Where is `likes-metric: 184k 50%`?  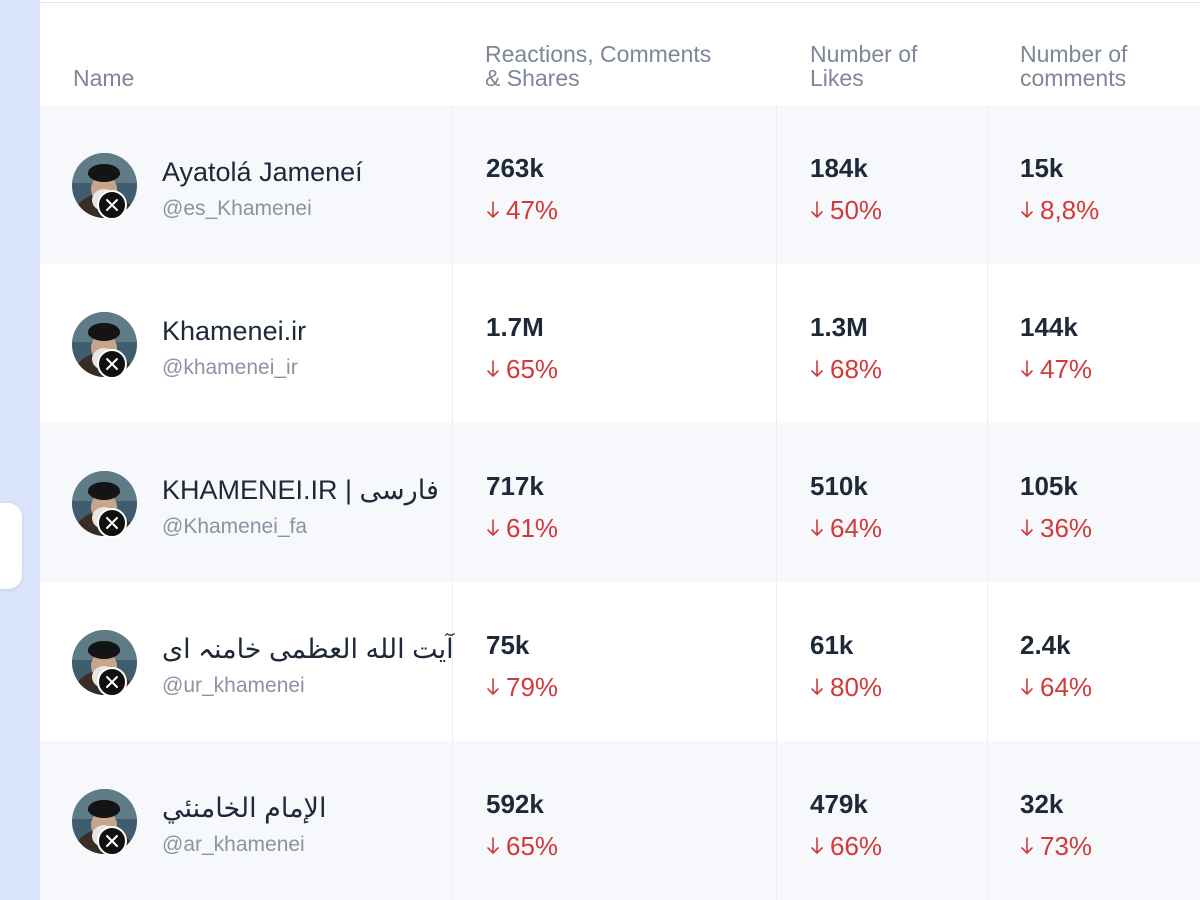 likes-metric: 184k 50% is located at coordinates (846, 189).